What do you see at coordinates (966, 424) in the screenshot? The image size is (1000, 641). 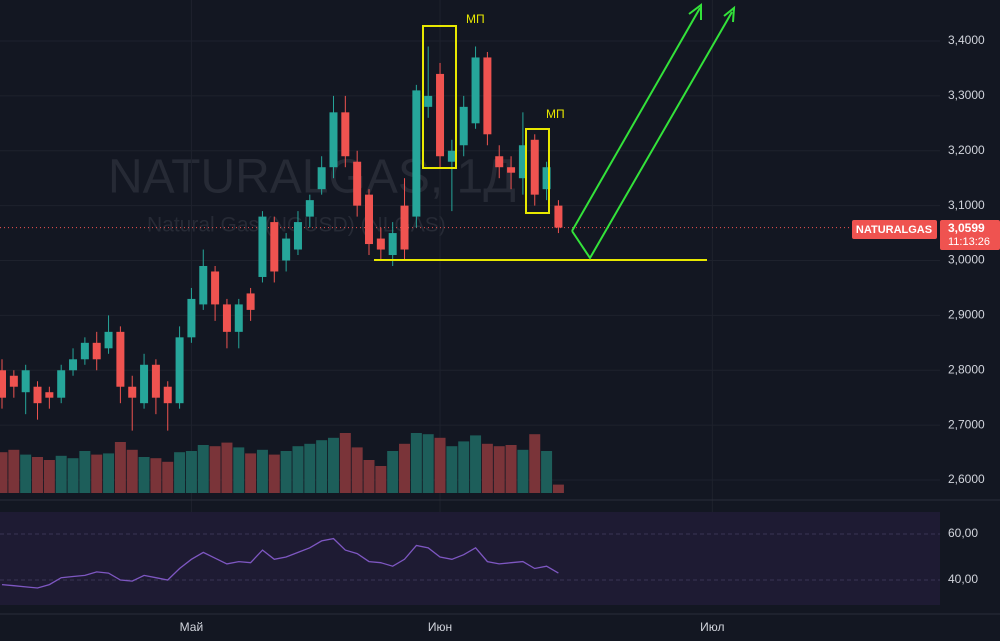 I see `y-tick-label: 2,7000` at bounding box center [966, 424].